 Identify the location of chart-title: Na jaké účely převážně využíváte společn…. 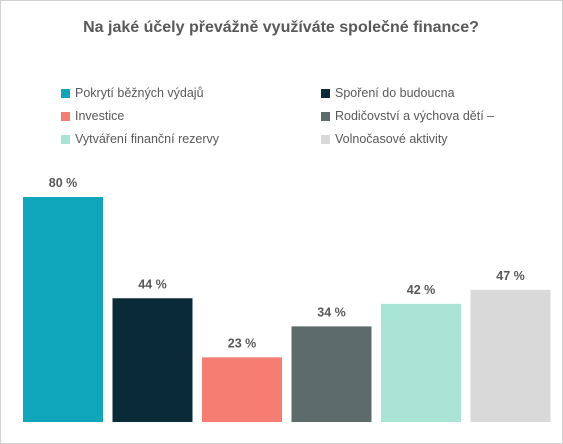
(281, 27).